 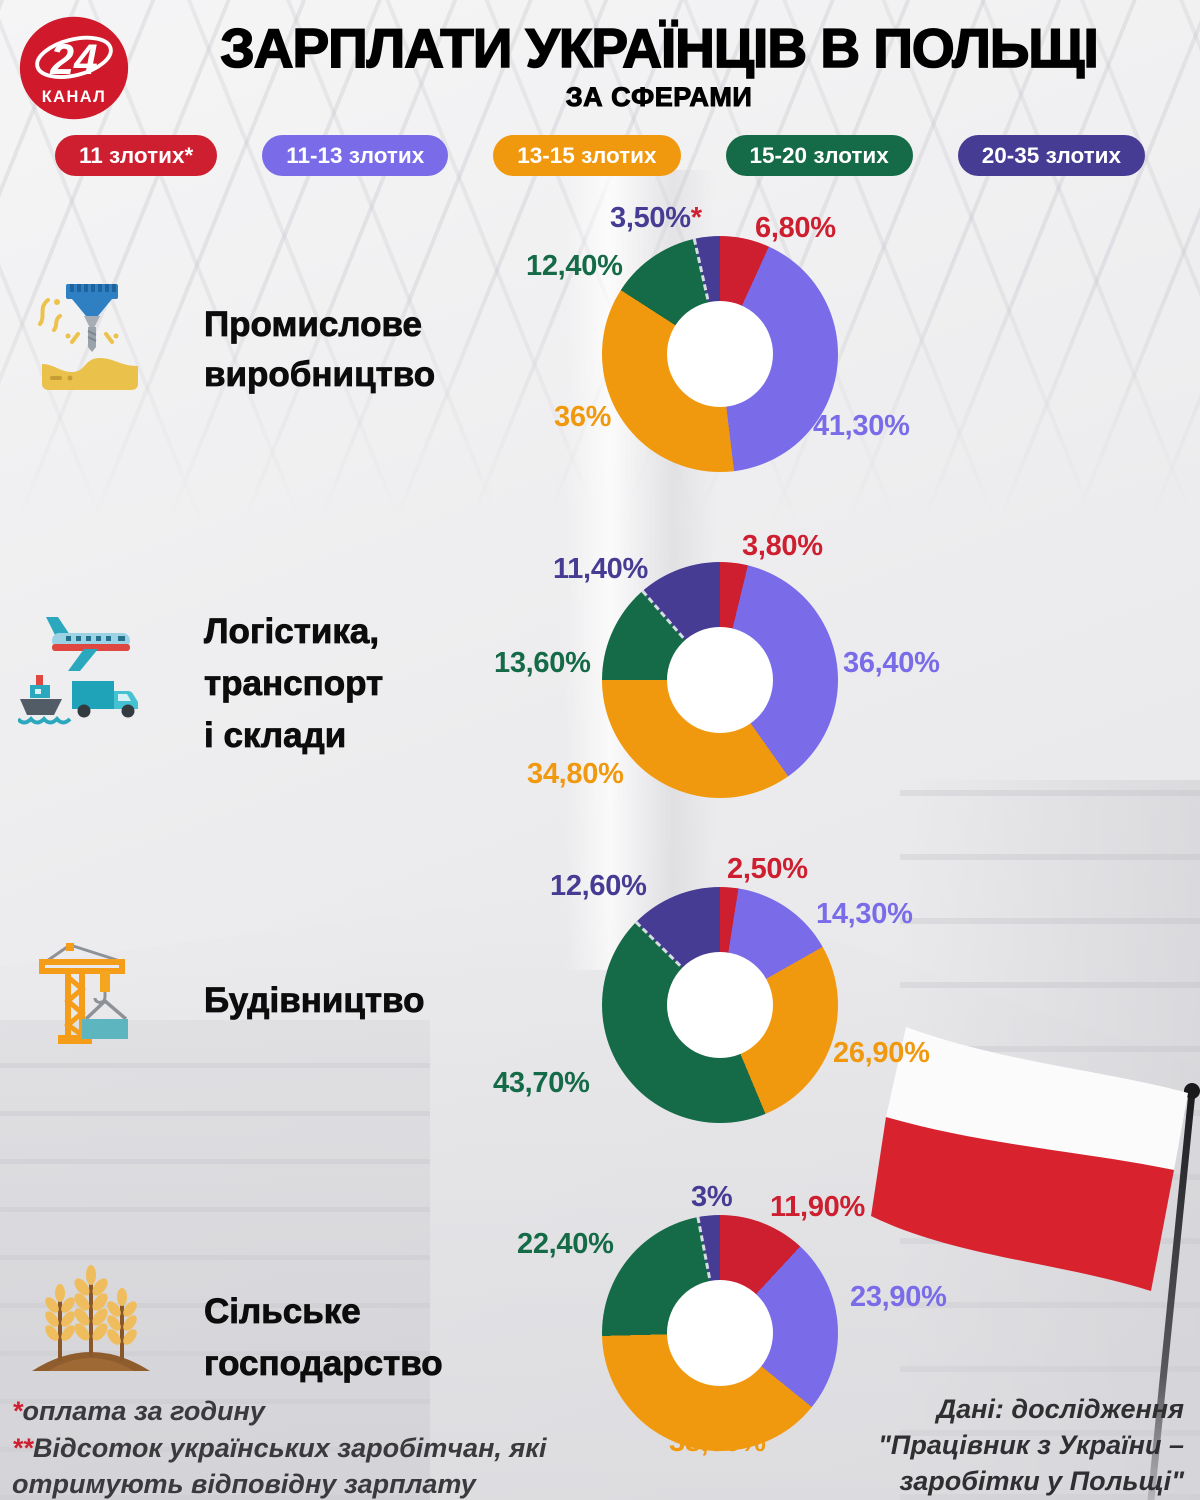 What do you see at coordinates (817, 1207) in the screenshot?
I see `percent-label-agriculture-11zl: 11,90%` at bounding box center [817, 1207].